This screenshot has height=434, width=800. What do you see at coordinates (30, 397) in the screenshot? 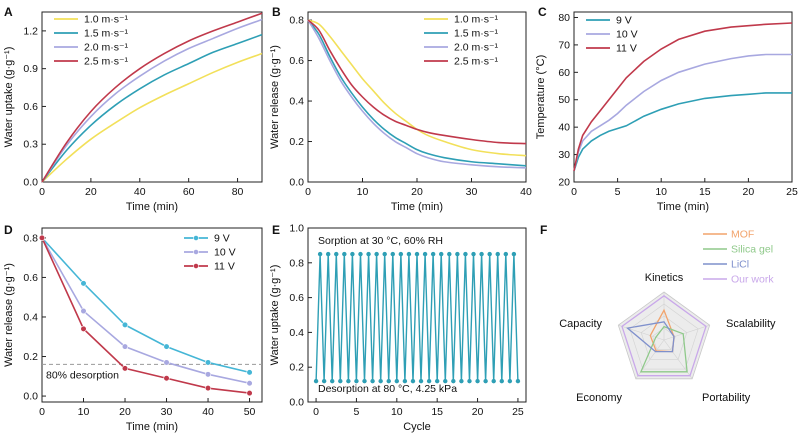
I see `y-tick-label: 0.0` at bounding box center [30, 397].